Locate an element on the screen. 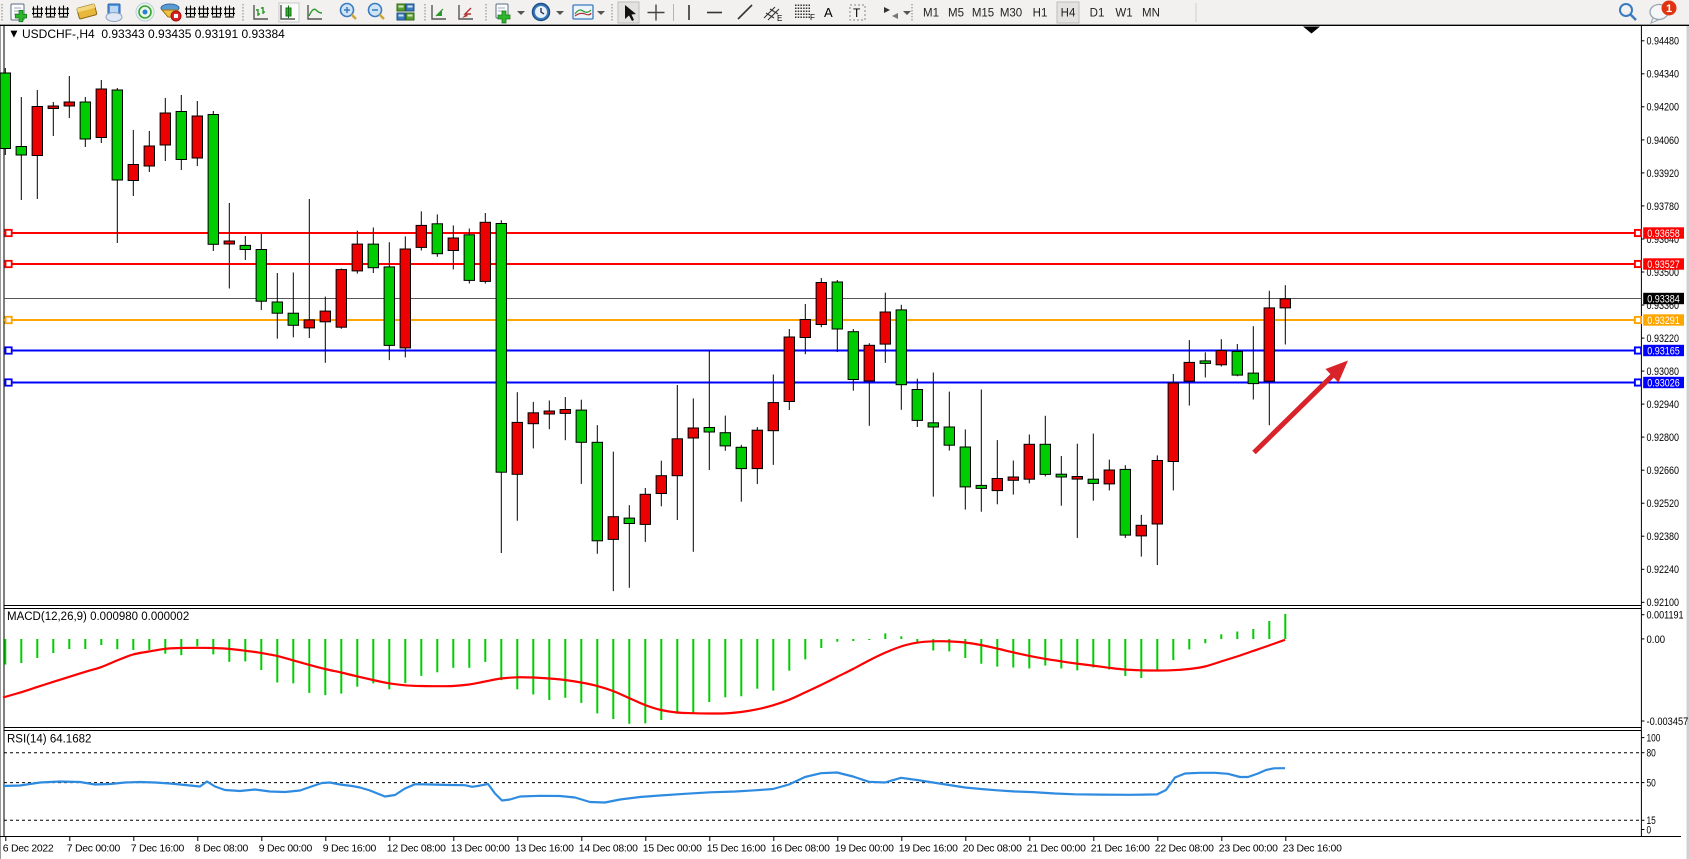 The height and width of the screenshot is (859, 1689). svg-text: 23 Dec 00:00 is located at coordinates (1248, 849).